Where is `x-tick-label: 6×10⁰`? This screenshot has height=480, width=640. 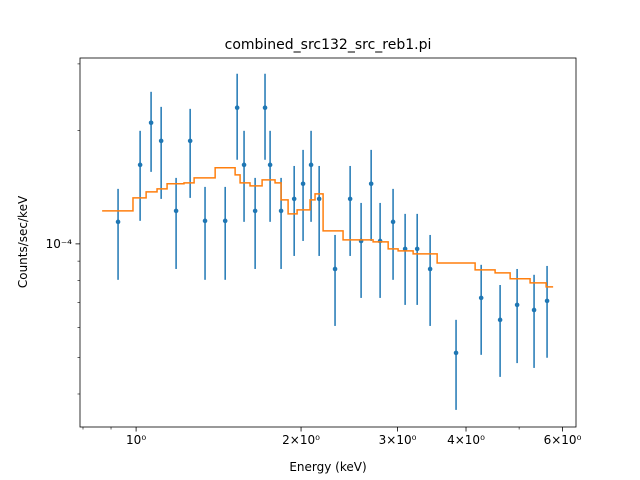
x-tick-label: 6×10⁰ is located at coordinates (563, 440).